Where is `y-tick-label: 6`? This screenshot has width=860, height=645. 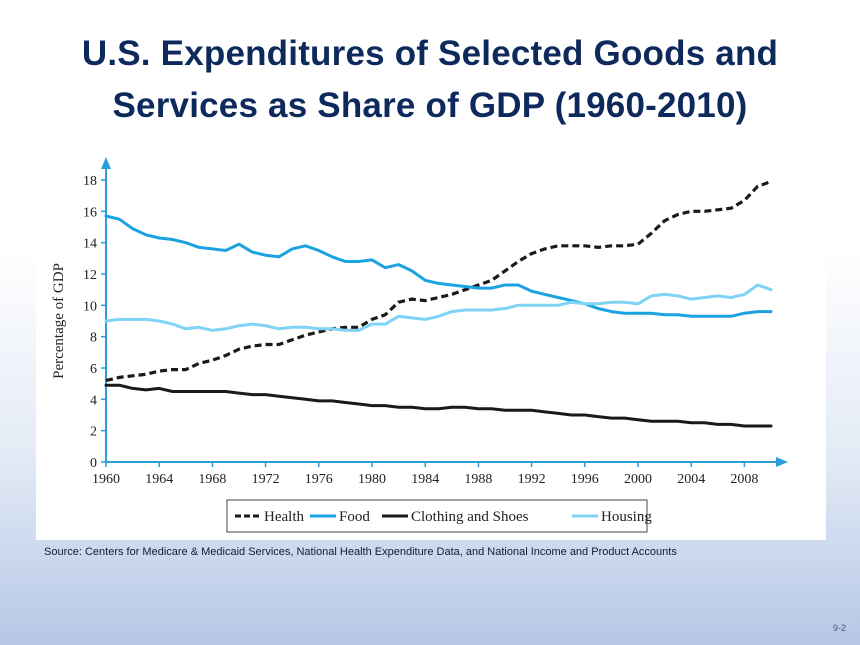 y-tick-label: 6 is located at coordinates (93, 369).